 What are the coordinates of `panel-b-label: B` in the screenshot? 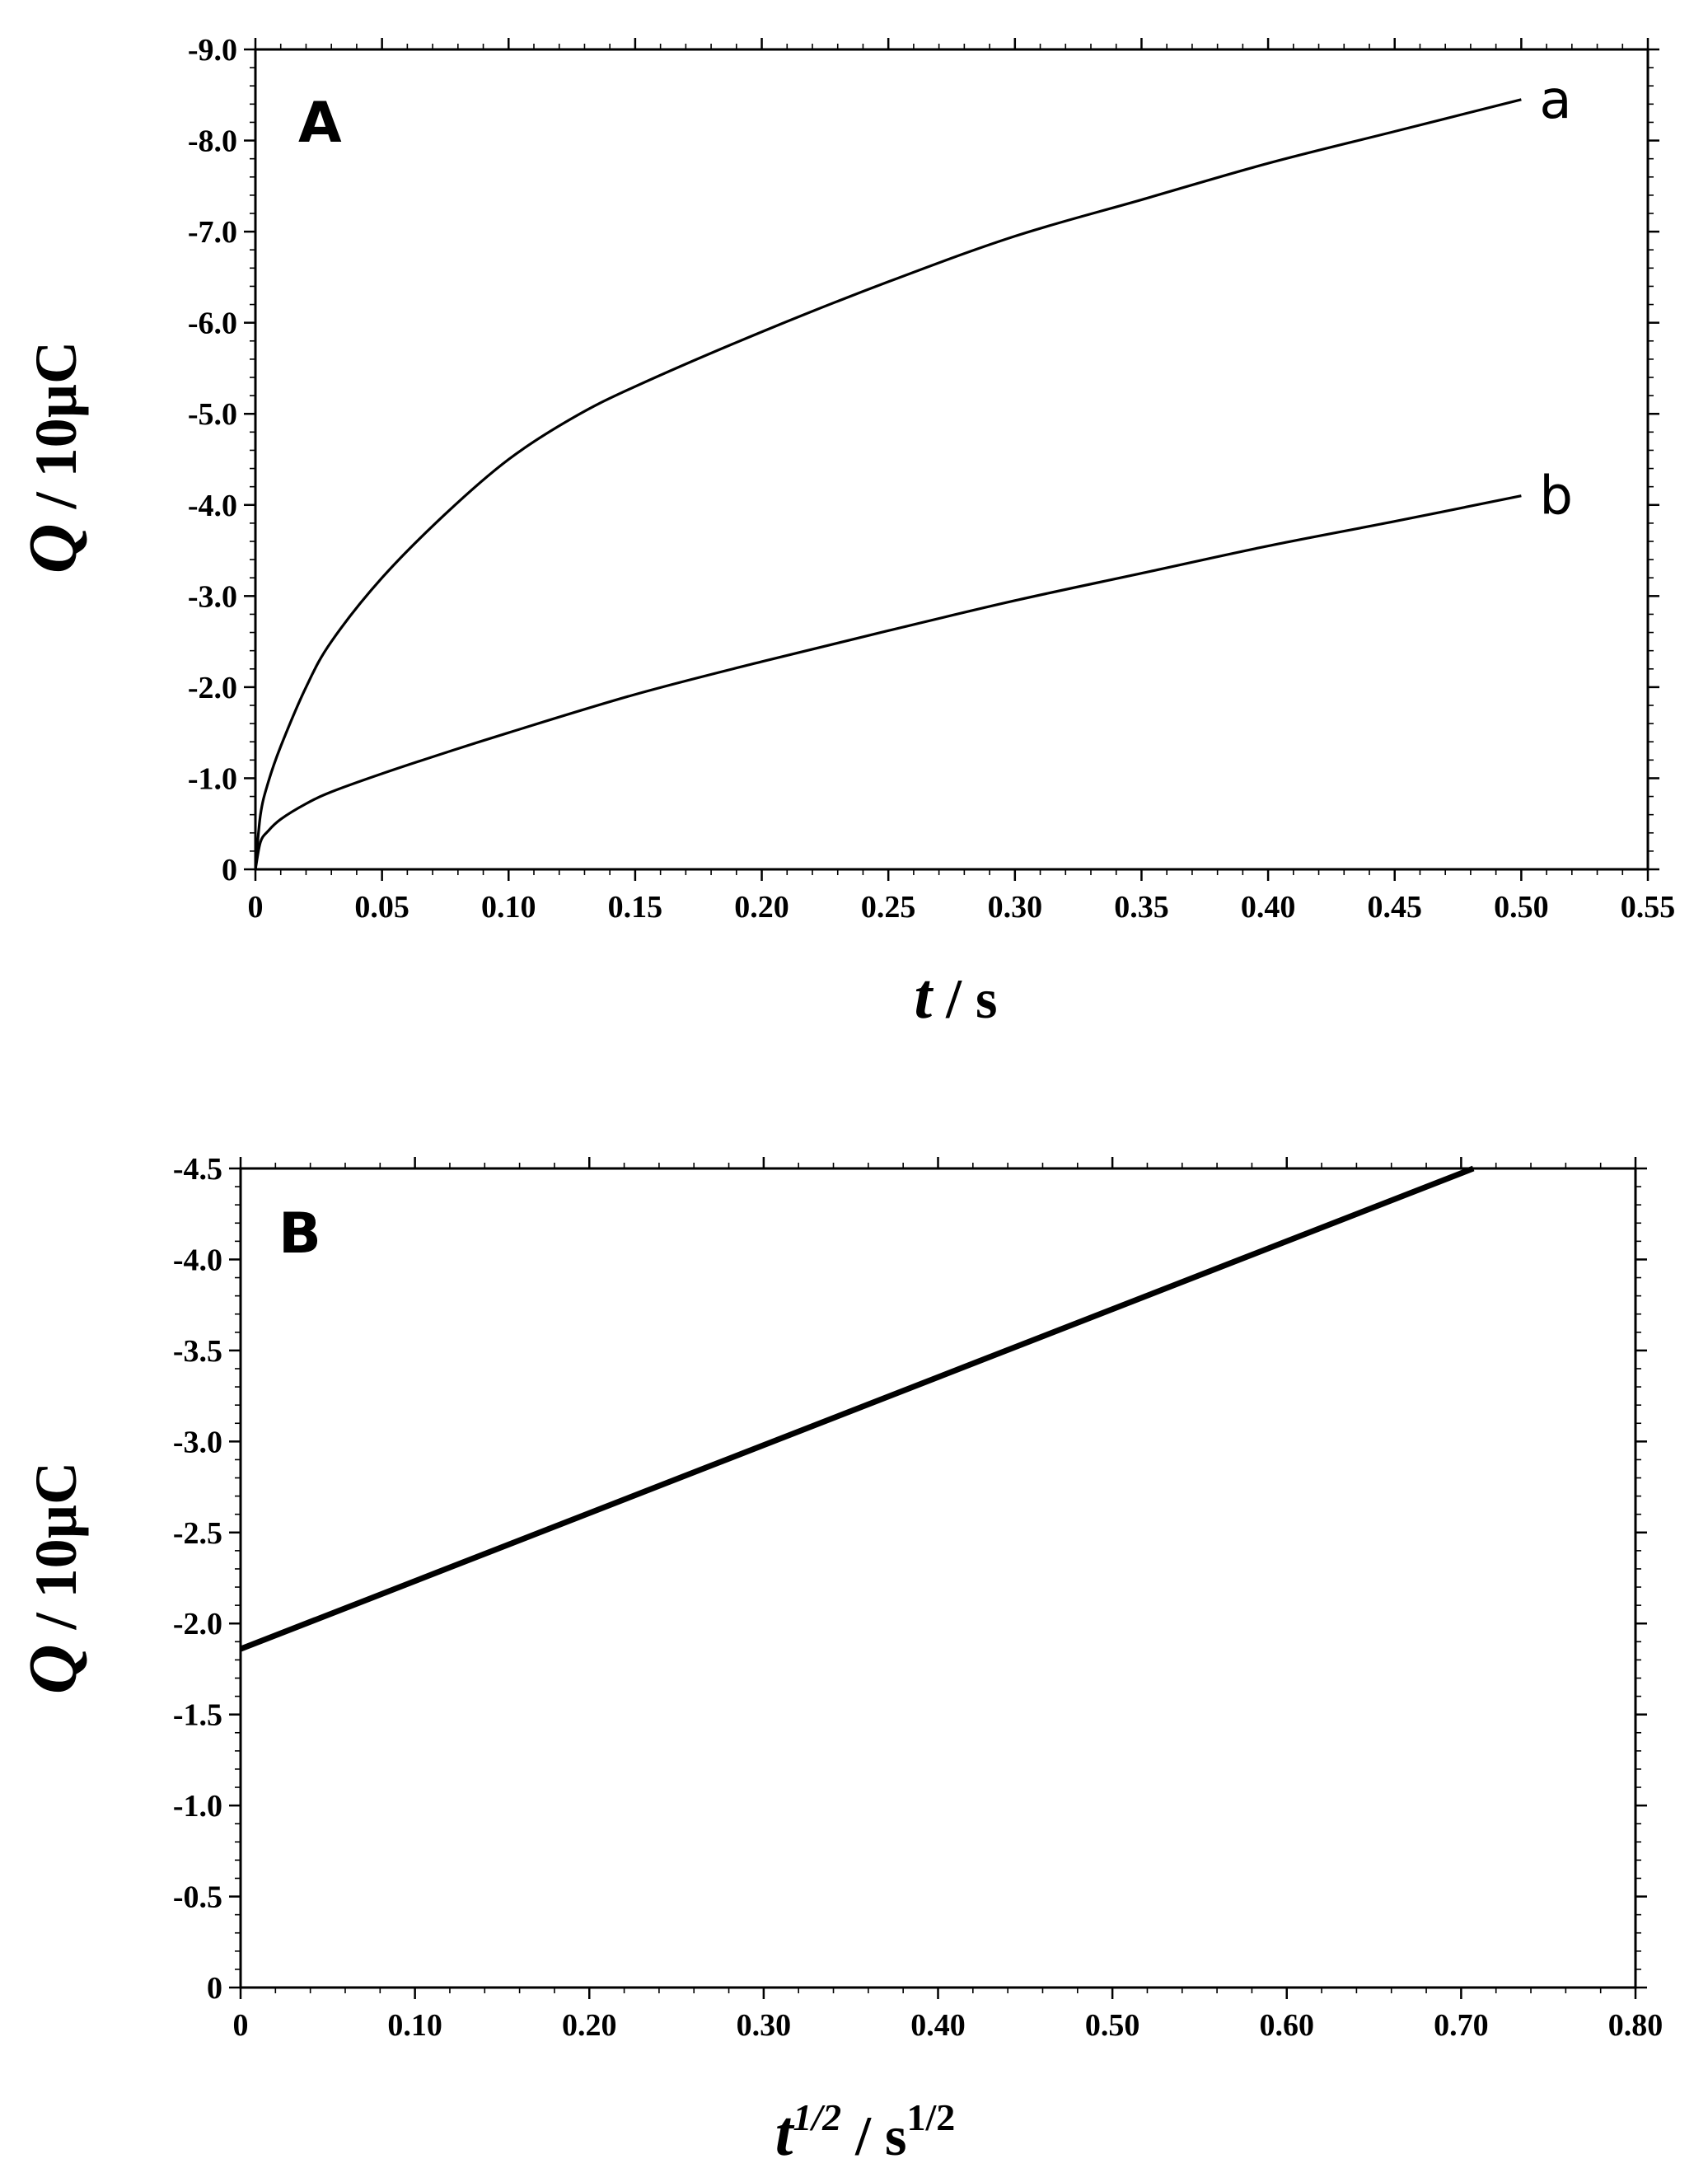 It's located at (299, 1234).